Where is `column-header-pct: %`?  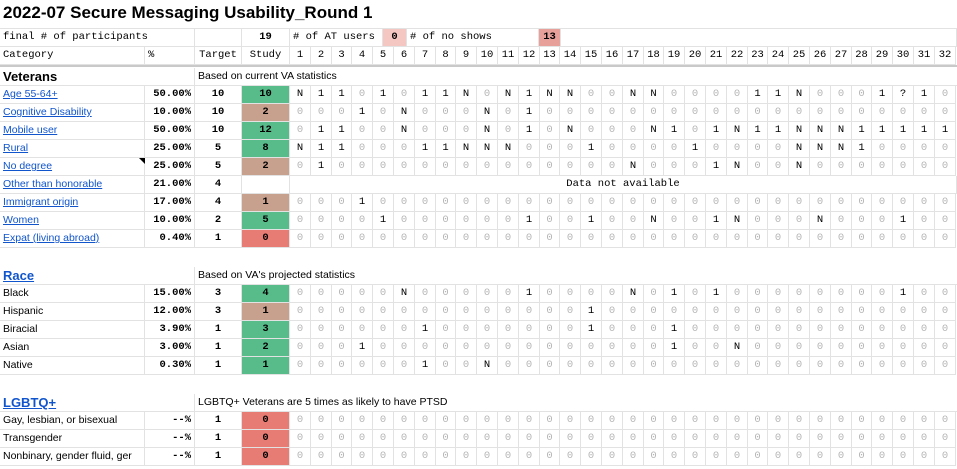
column-header-pct: % is located at coordinates (170, 56).